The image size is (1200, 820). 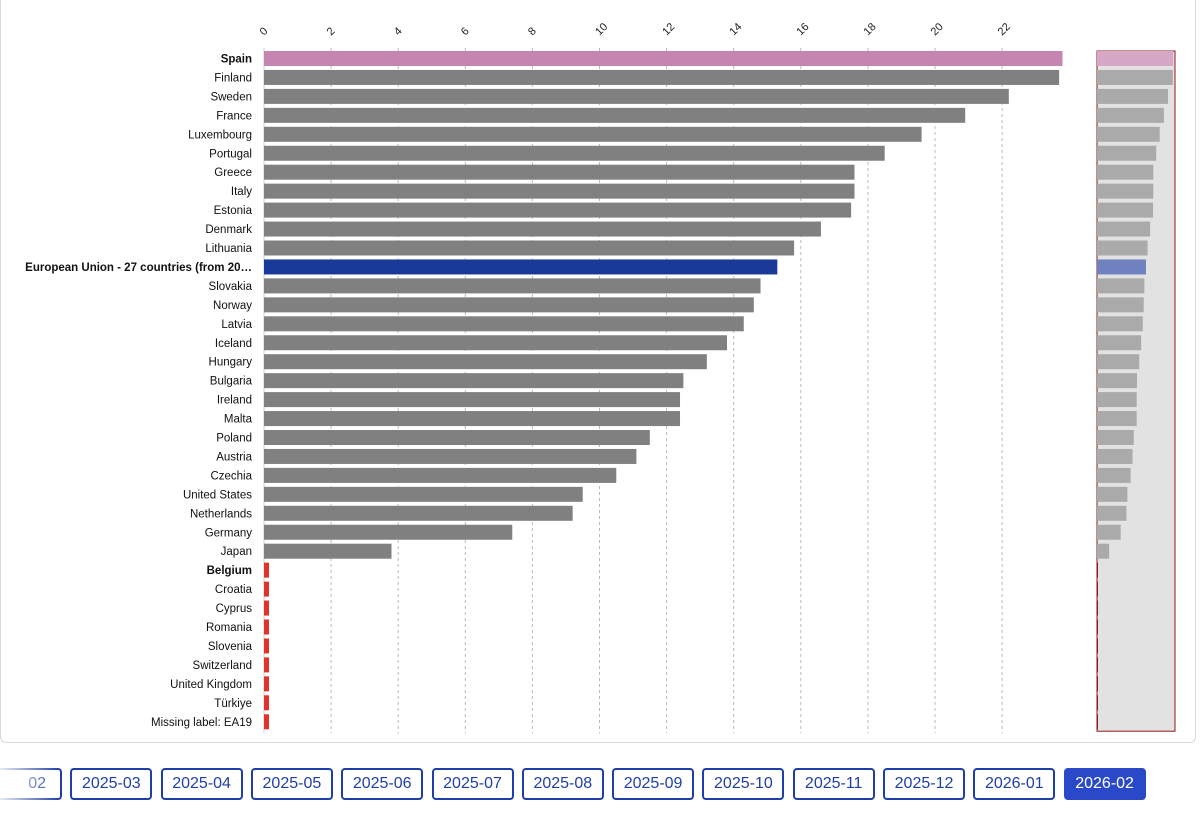 What do you see at coordinates (222, 666) in the screenshot?
I see `category-label: Switzerland` at bounding box center [222, 666].